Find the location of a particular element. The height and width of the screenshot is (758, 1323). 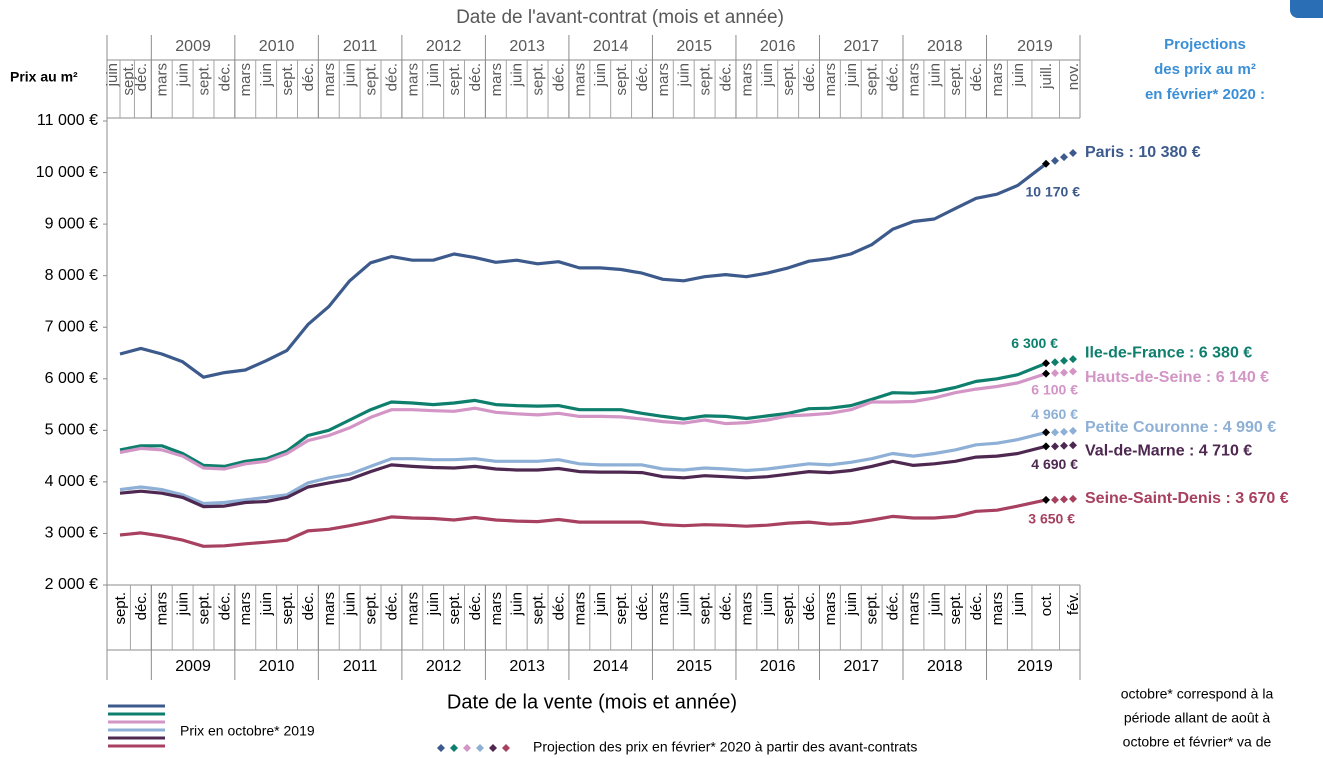

note: octobre et février* va de is located at coordinates (1197, 742).